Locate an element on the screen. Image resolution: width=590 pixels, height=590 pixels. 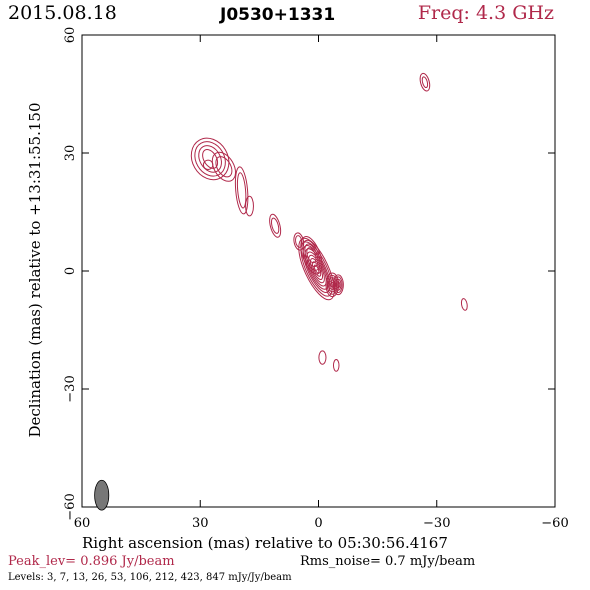
y-tick-label: 60 is located at coordinates (70, 35).